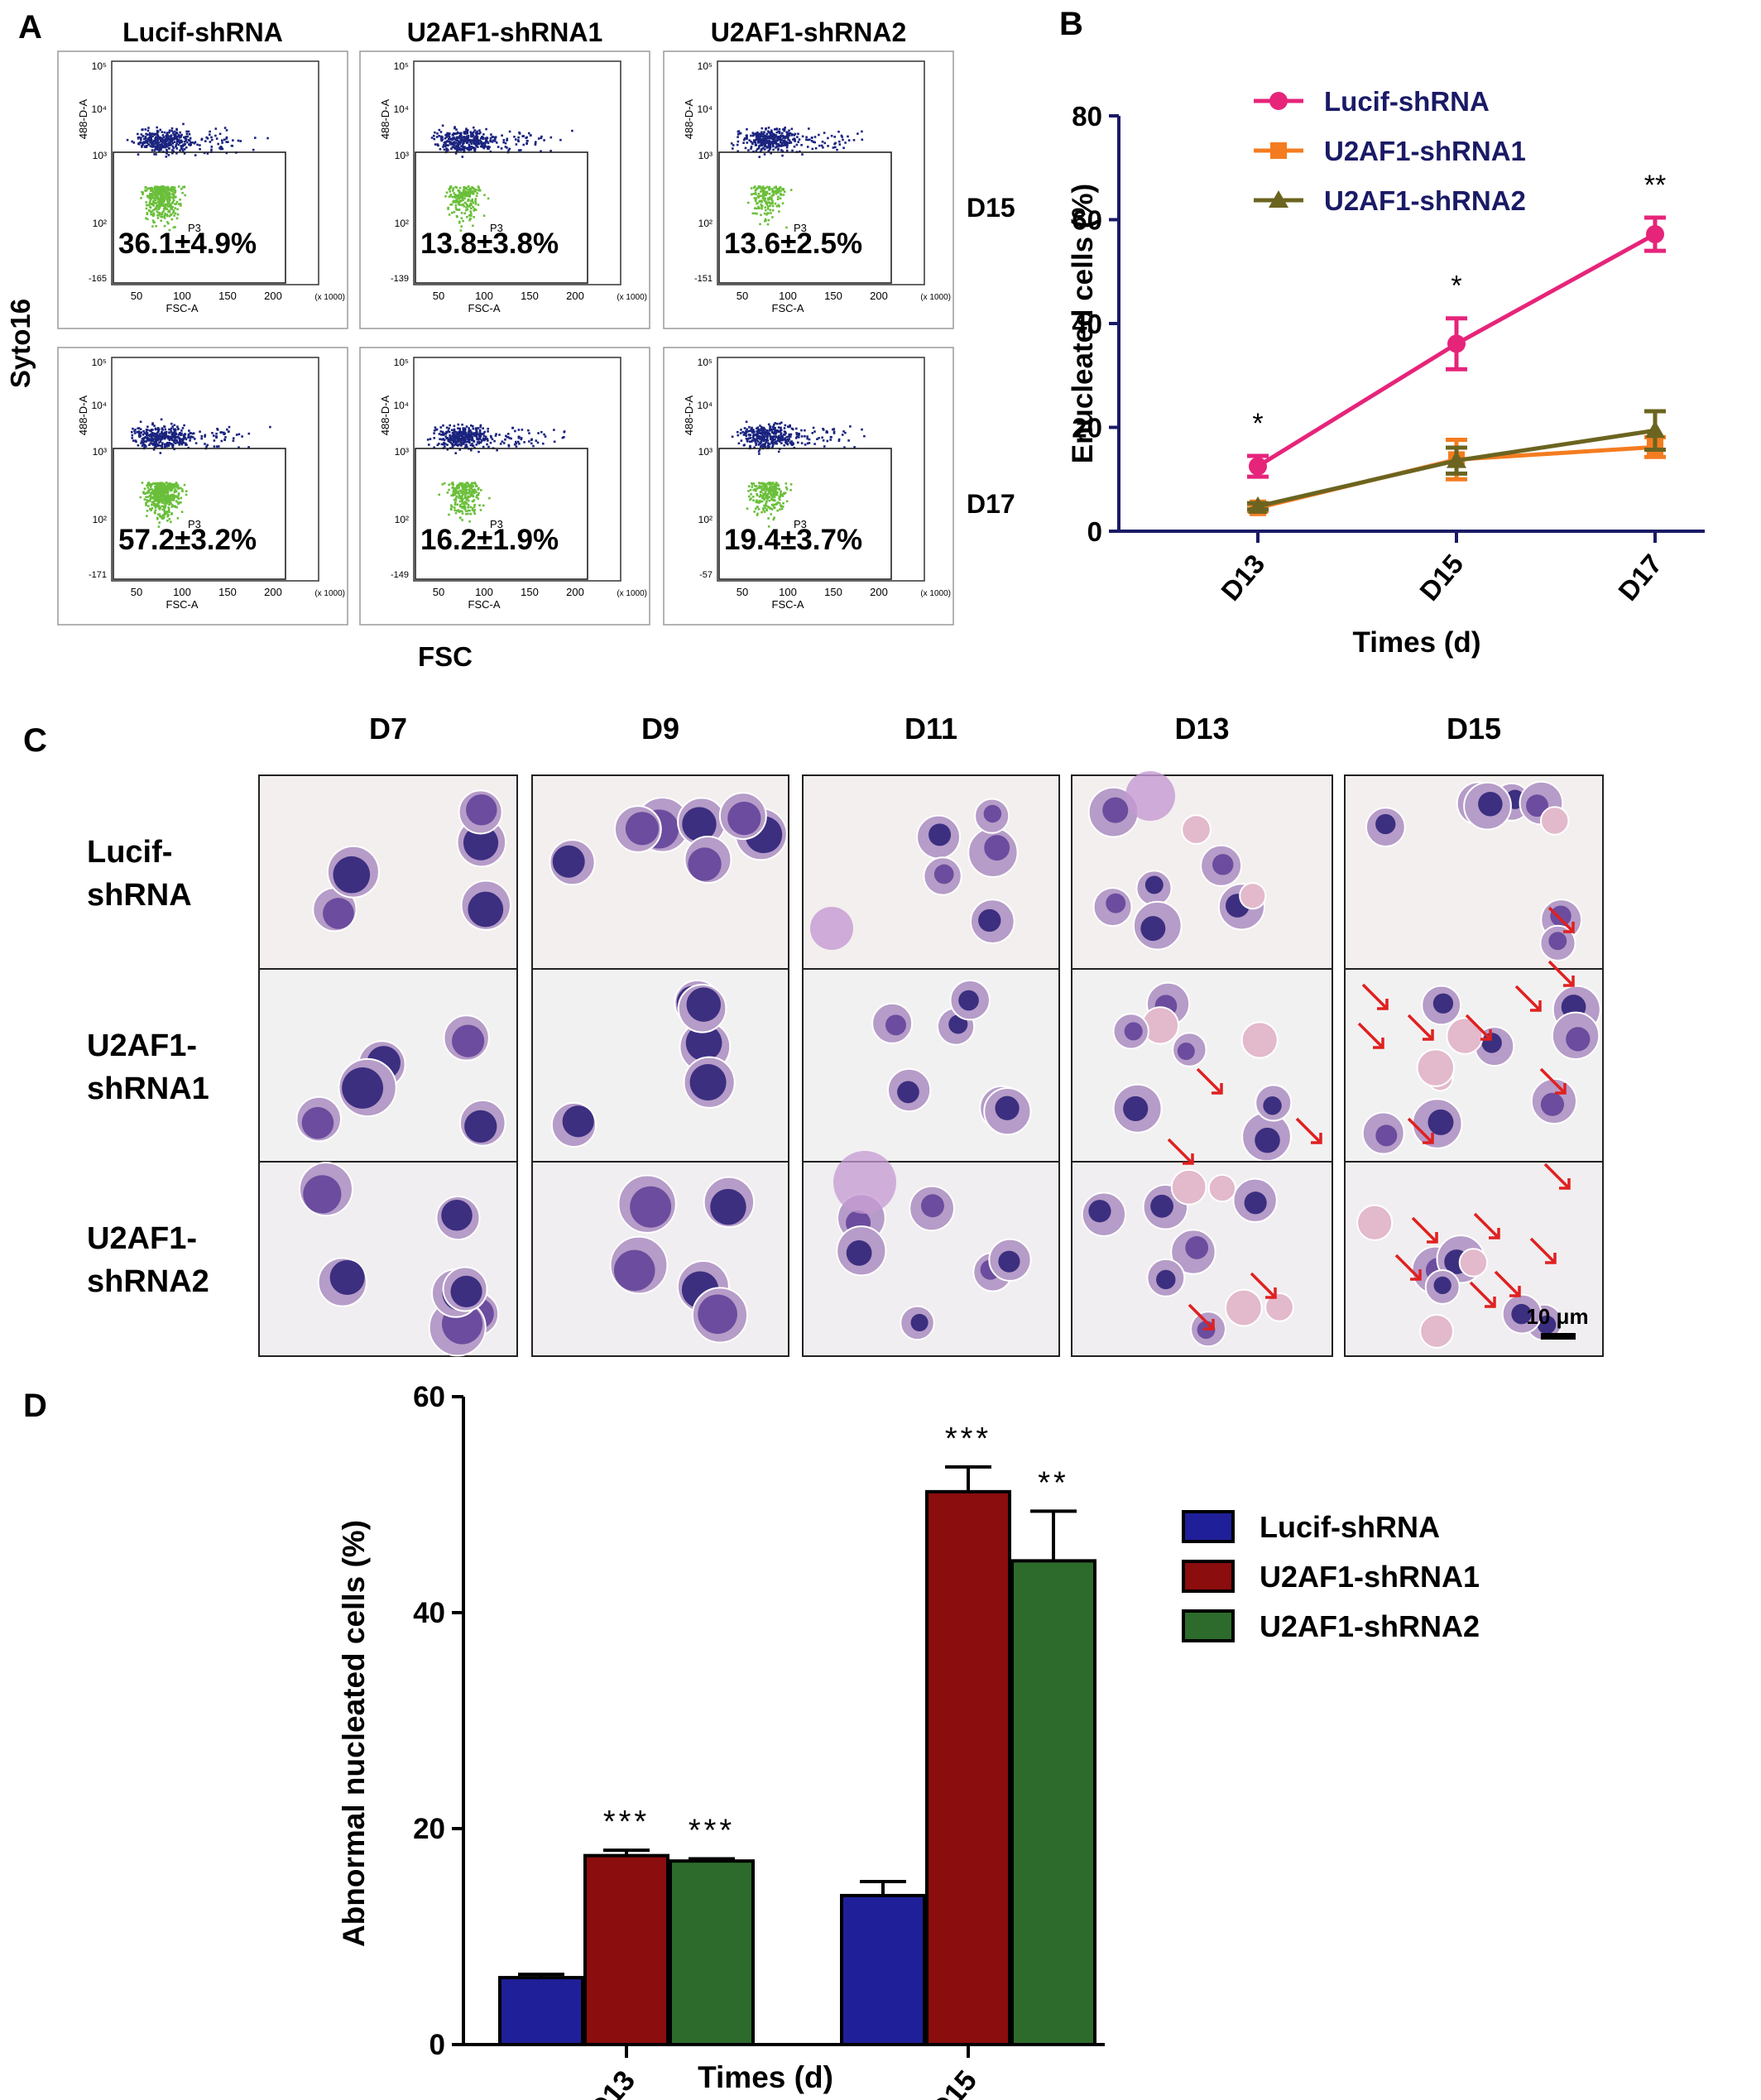 The width and height of the screenshot is (1761, 2100). I want to click on abnormal-cell-arrow, so click(1556, 1176).